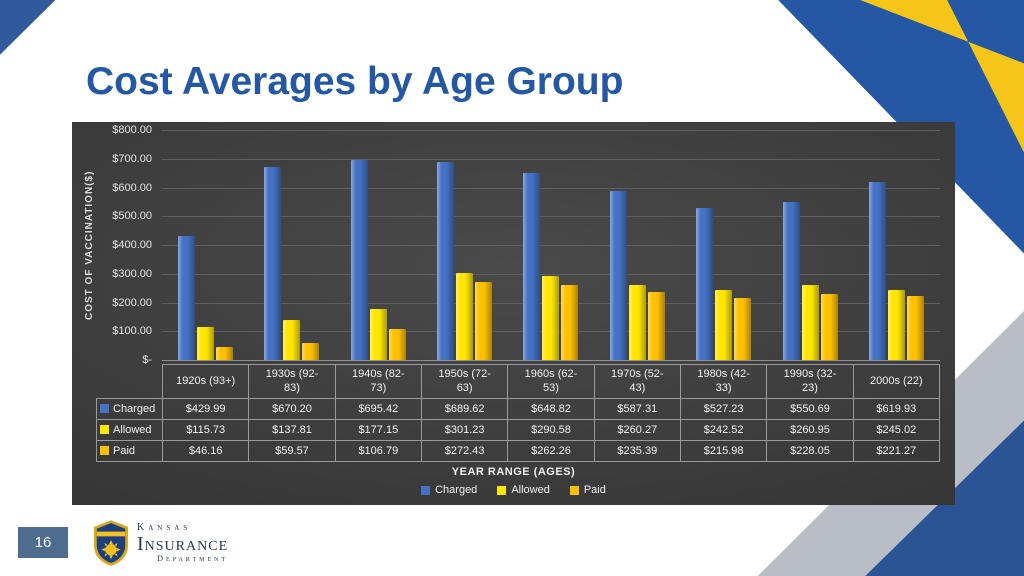 The height and width of the screenshot is (576, 1024). I want to click on y-axis-title: COST OF VACCINATION($), so click(89, 245).